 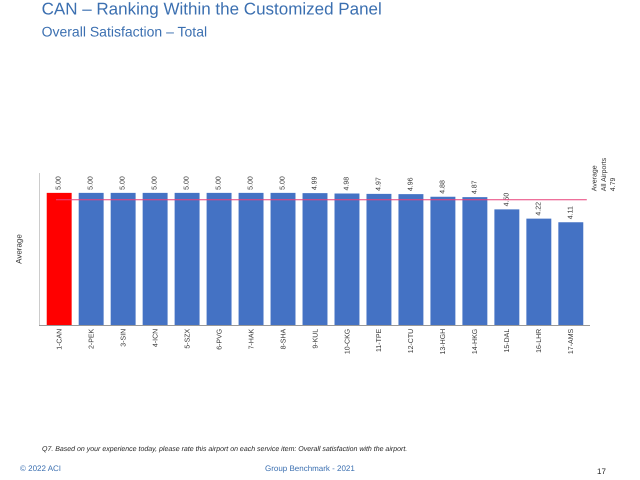 What do you see at coordinates (601, 471) in the screenshot?
I see `text: 17` at bounding box center [601, 471].